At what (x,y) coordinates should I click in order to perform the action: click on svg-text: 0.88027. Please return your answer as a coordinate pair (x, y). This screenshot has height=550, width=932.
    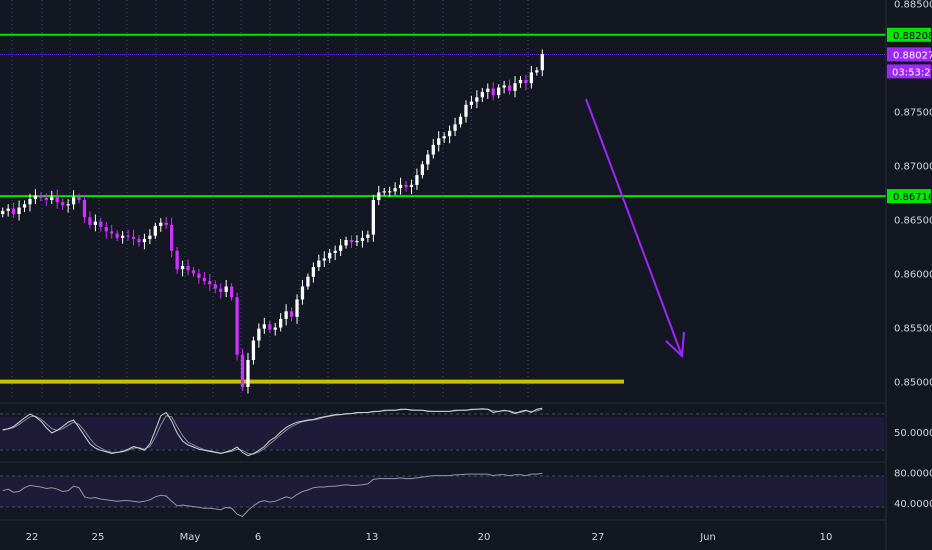
    Looking at the image, I should click on (912, 55).